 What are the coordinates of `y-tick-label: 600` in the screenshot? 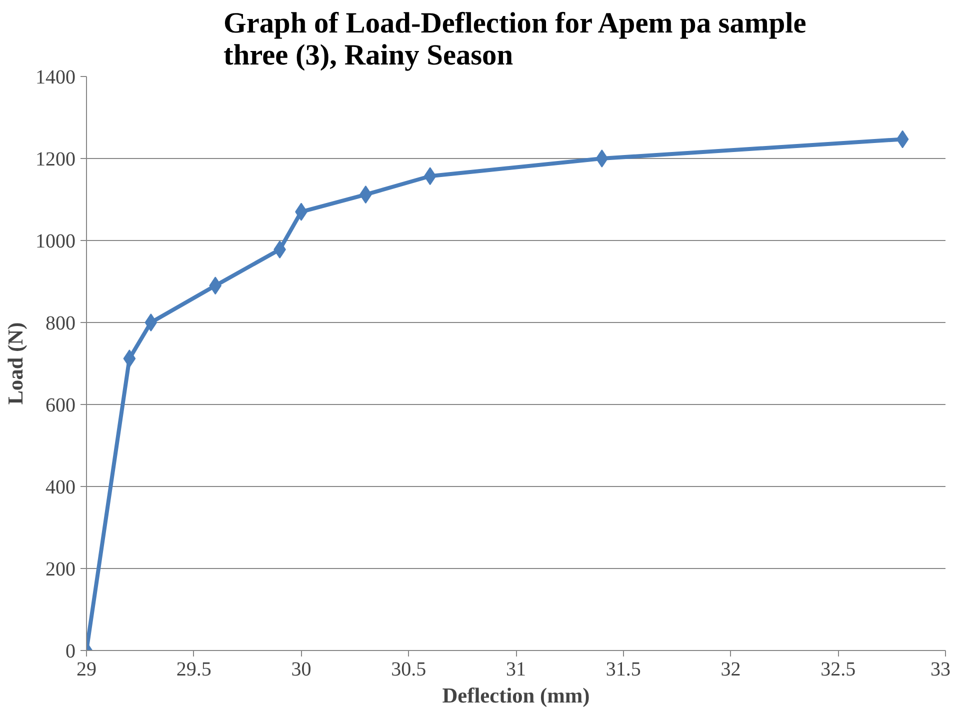 It's located at (61, 405).